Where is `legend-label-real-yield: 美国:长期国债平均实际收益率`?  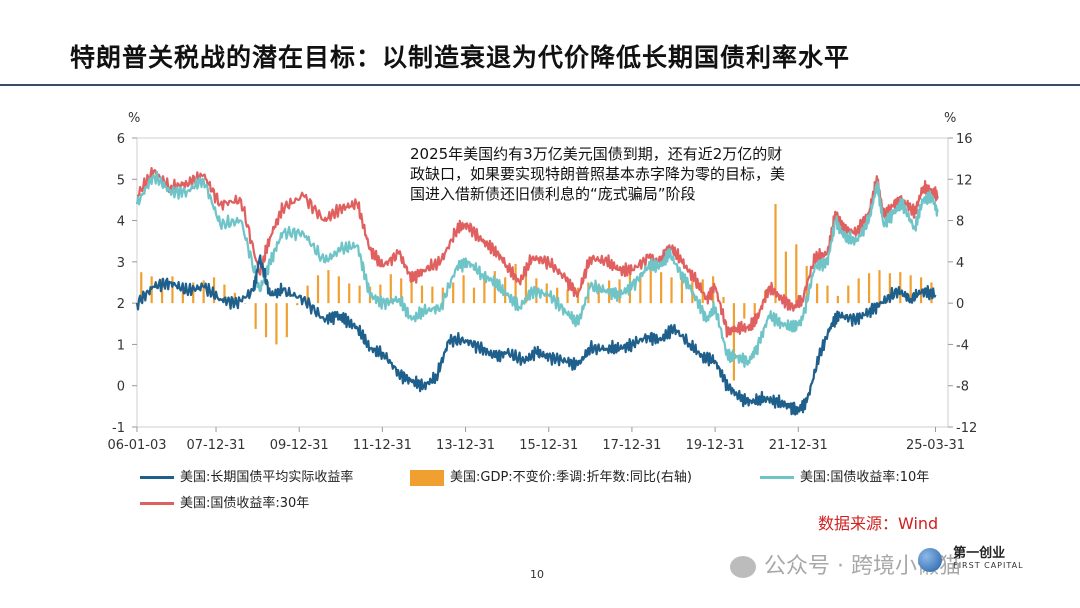
legend-label-real-yield: 美国:长期国债平均实际收益率 is located at coordinates (267, 477).